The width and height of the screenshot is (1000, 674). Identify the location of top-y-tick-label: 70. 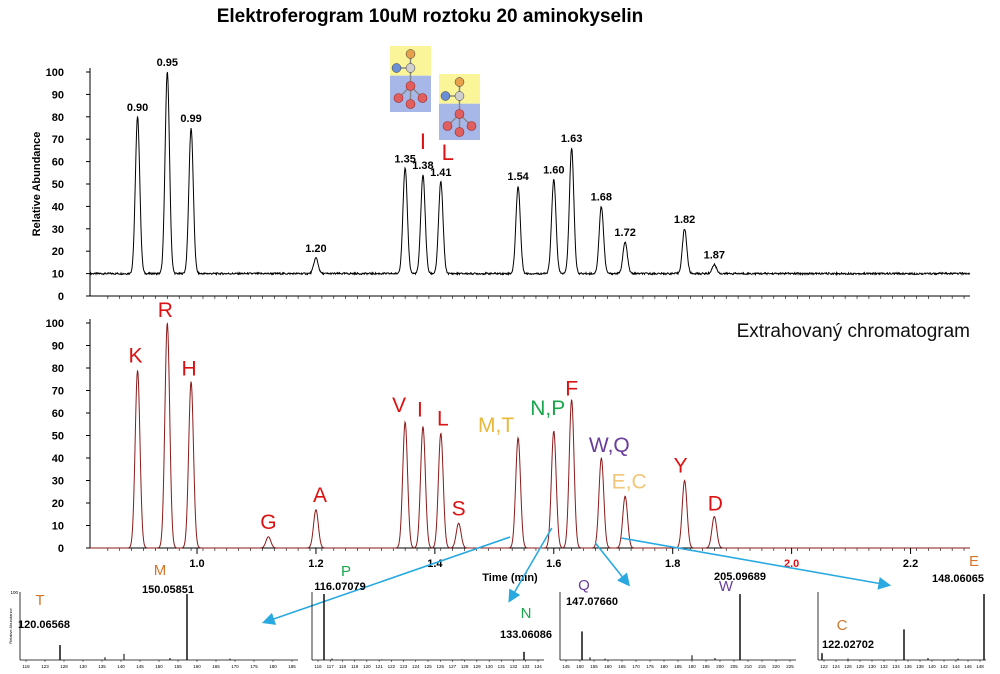
(58, 140).